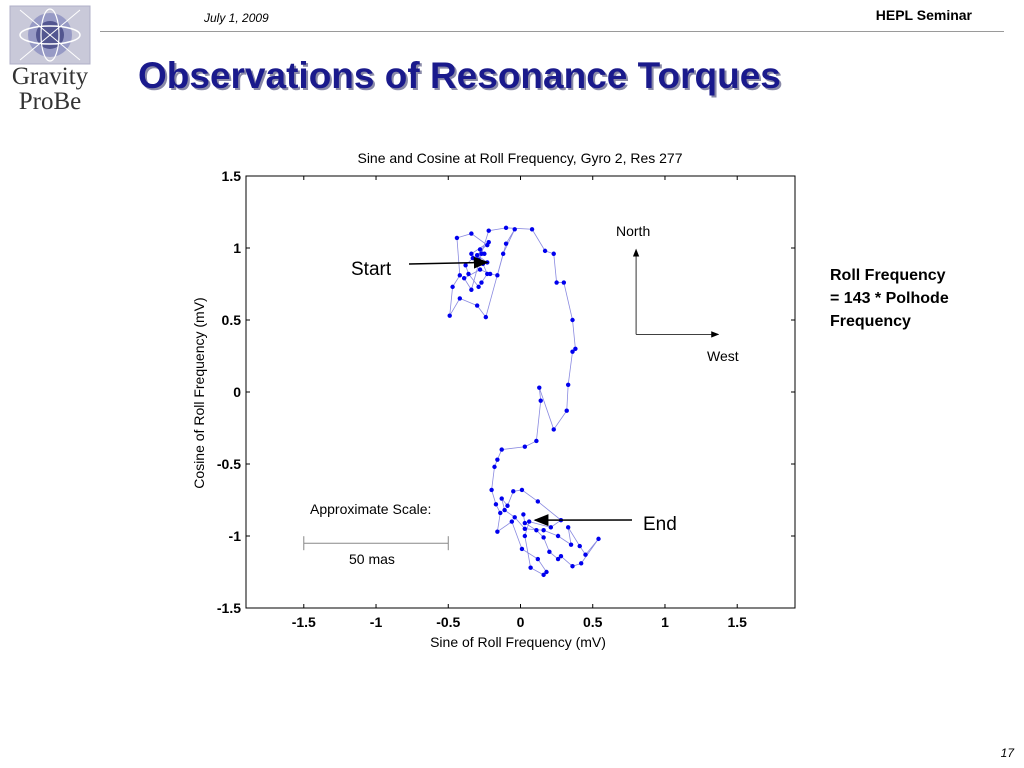 Image resolution: width=1024 pixels, height=768 pixels. I want to click on logo-text-probe: ProBe, so click(50, 101).